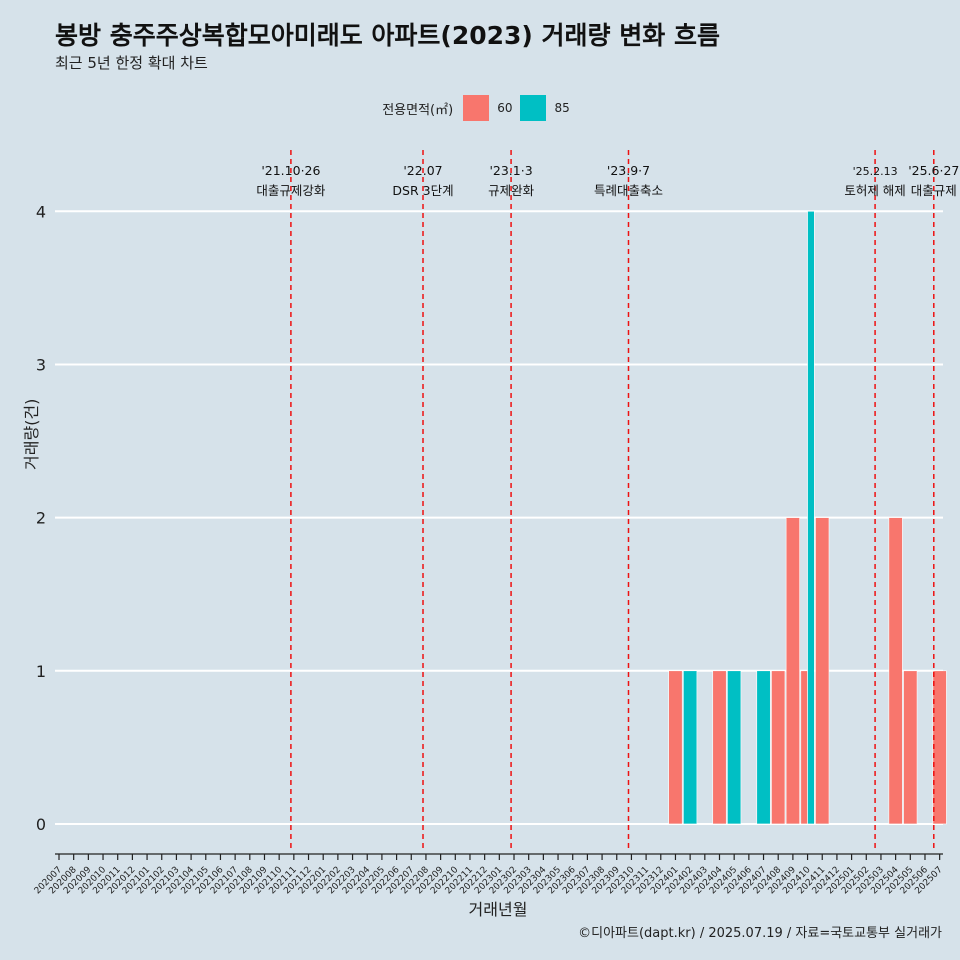 The width and height of the screenshot is (960, 960). What do you see at coordinates (418, 110) in the screenshot?
I see `legend-title: 전용면적(㎡)` at bounding box center [418, 110].